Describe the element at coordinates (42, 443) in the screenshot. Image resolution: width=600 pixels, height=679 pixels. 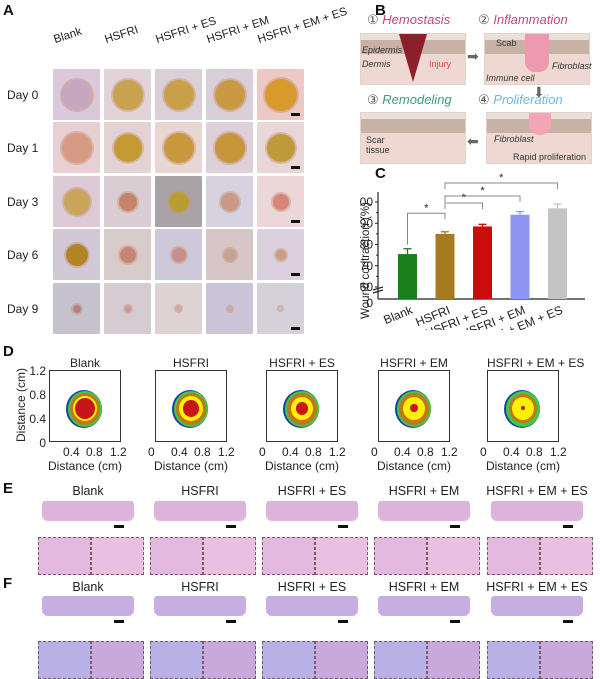
I see `y-tick-label: 0` at that location.